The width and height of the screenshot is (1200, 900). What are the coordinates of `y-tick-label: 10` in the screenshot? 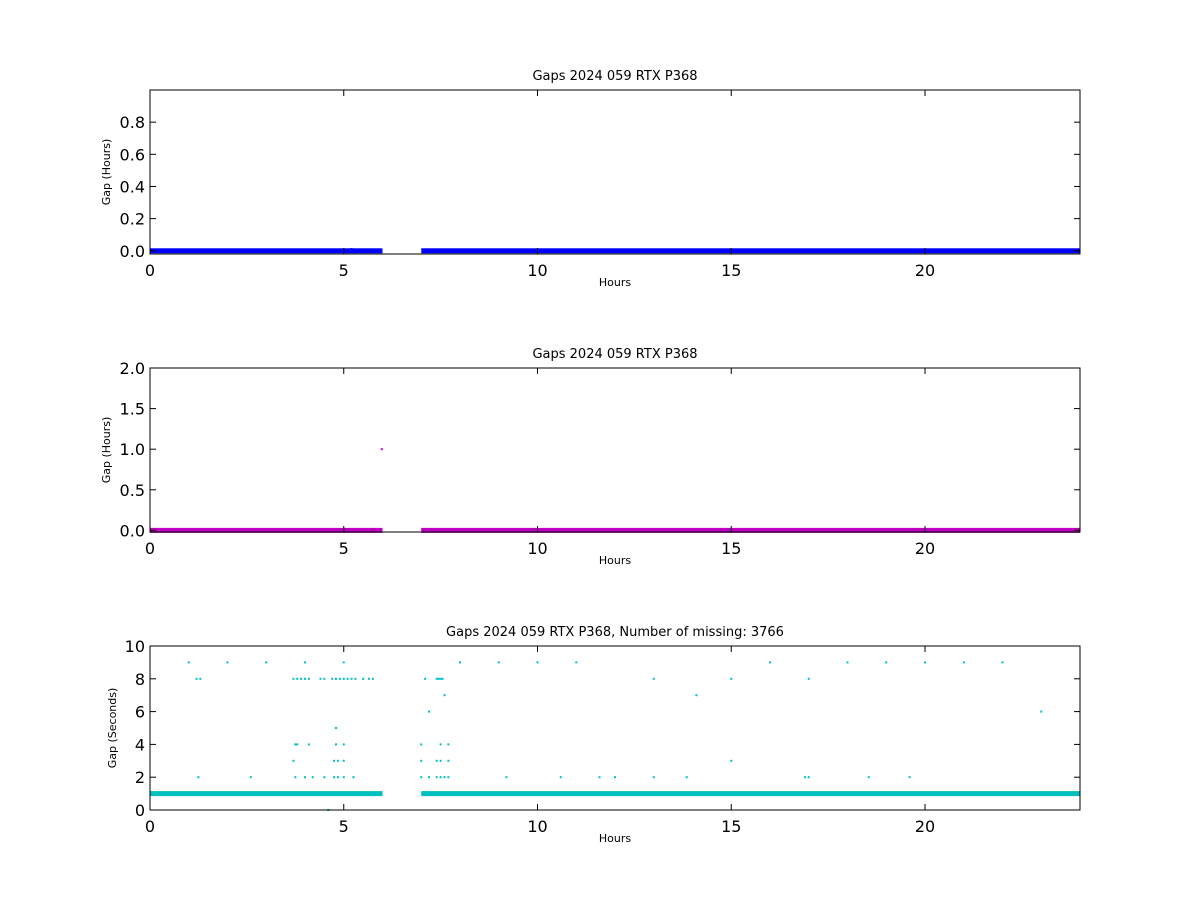 It's located at (135, 646).